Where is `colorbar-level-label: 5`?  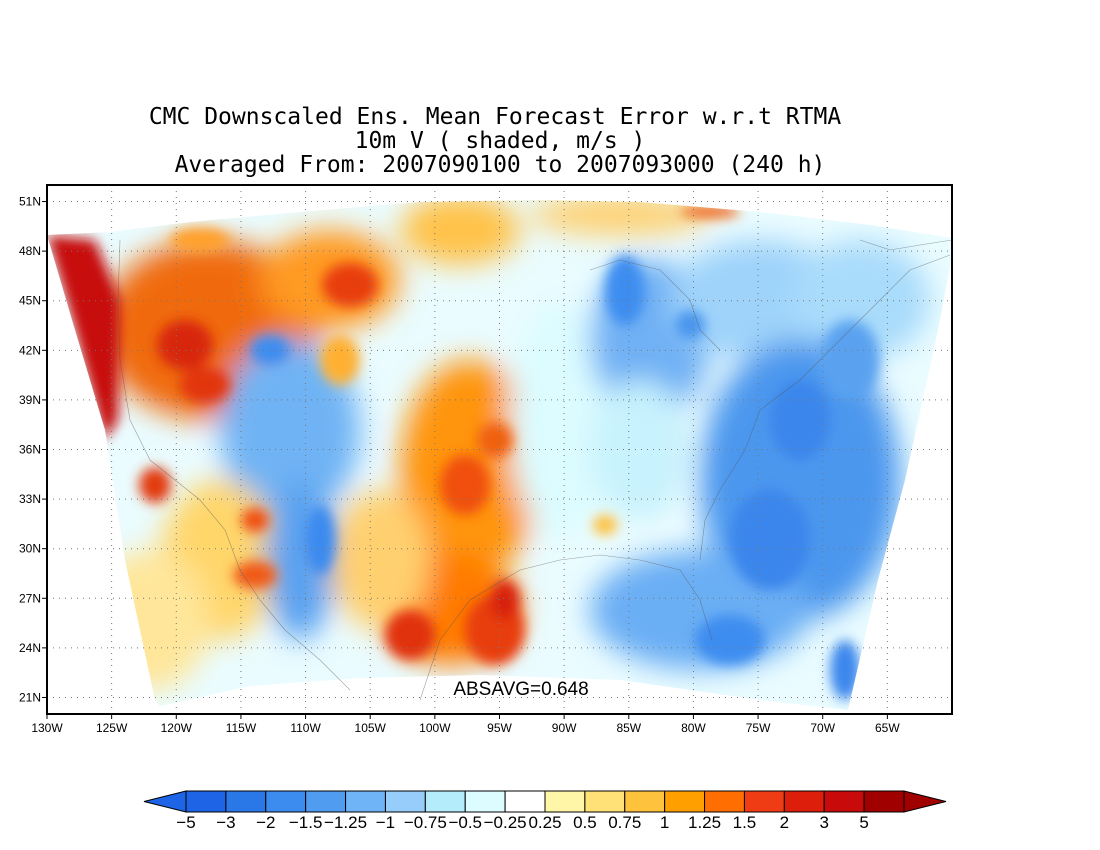 colorbar-level-label: 5 is located at coordinates (863, 822).